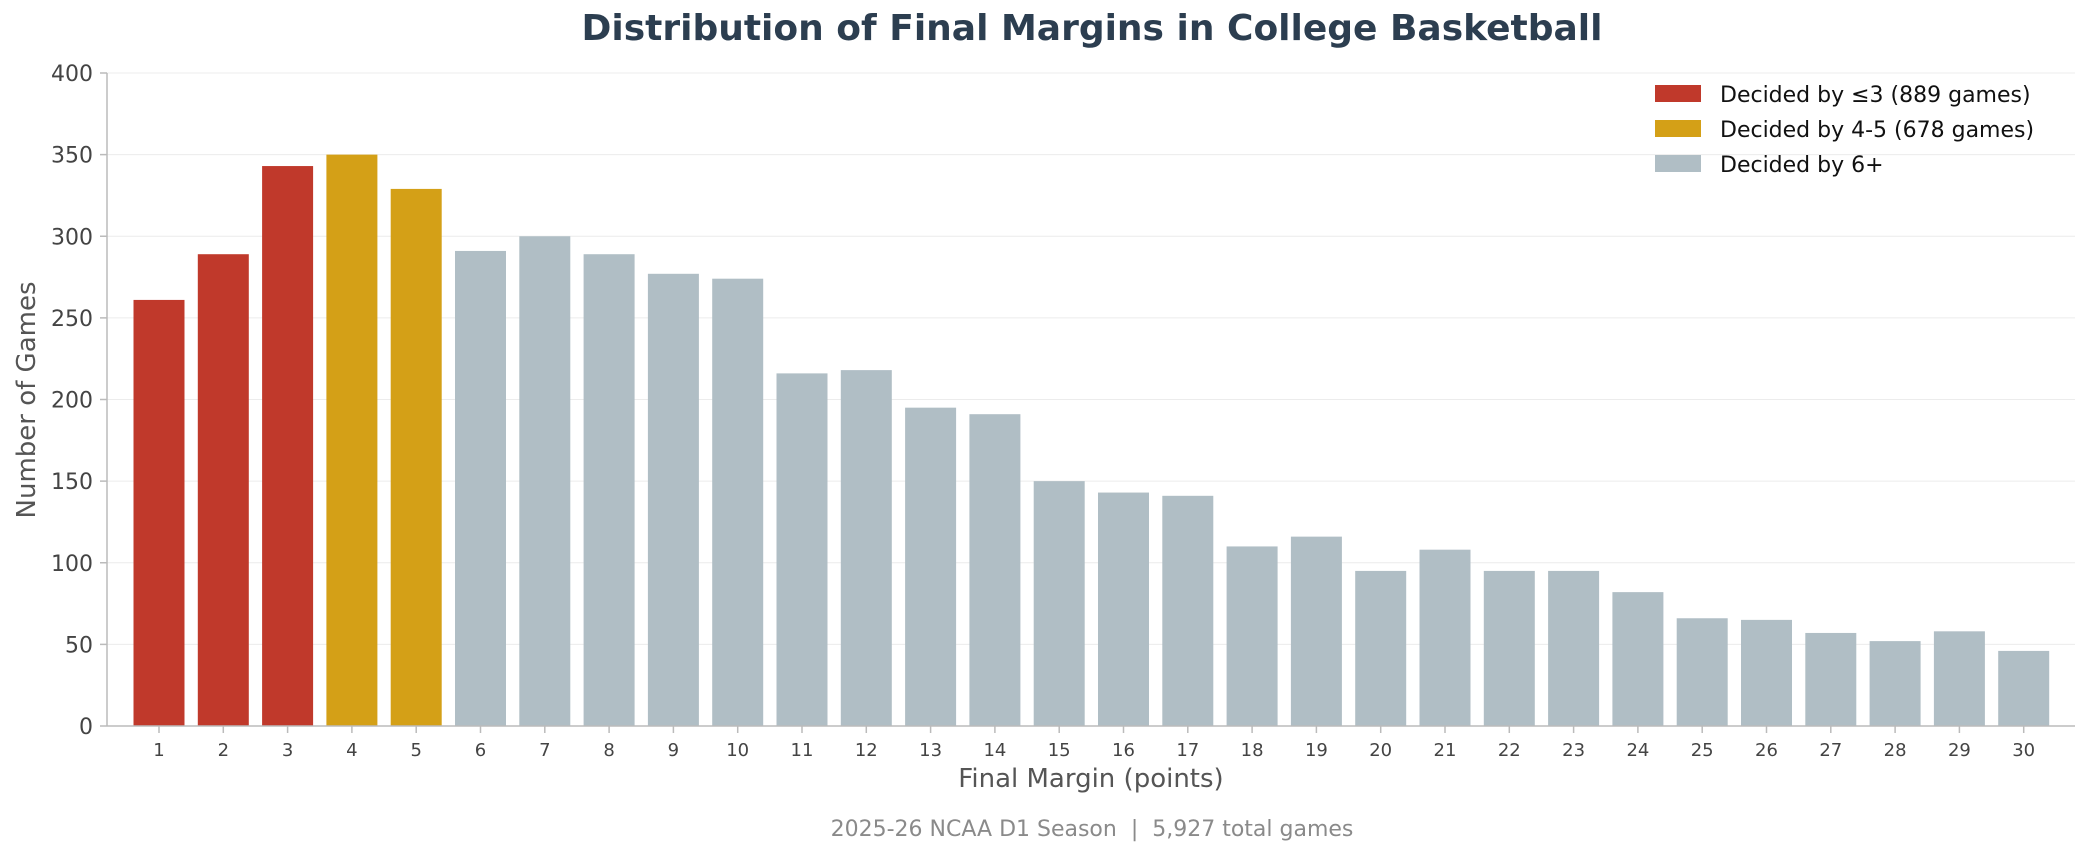  What do you see at coordinates (1252, 750) in the screenshot?
I see `x-tick-label: 18` at bounding box center [1252, 750].